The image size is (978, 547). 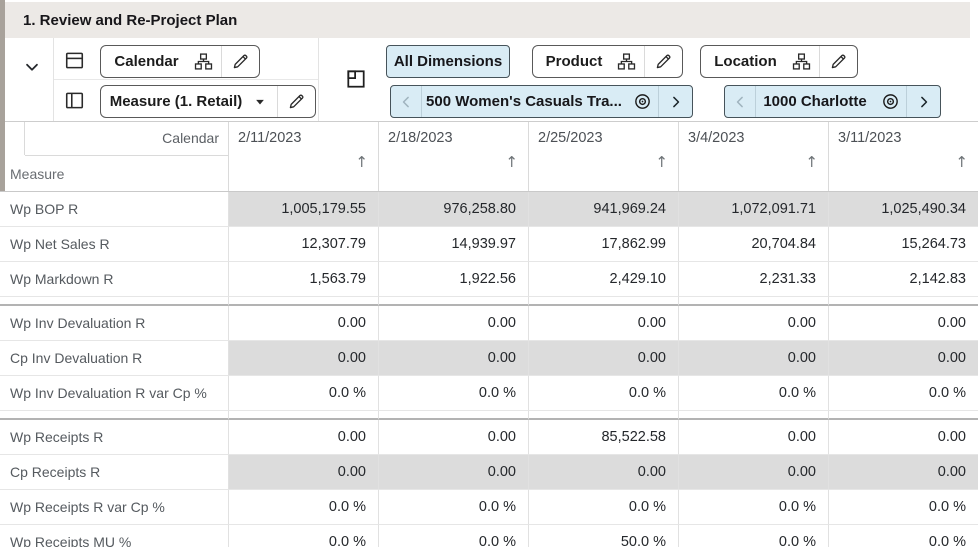 What do you see at coordinates (114, 393) in the screenshot?
I see `row-header: Wp Inv Devaluation R var Cp %` at bounding box center [114, 393].